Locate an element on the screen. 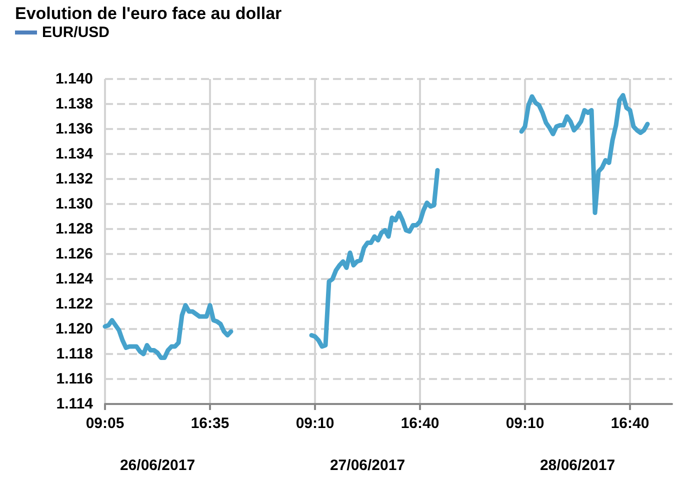 This screenshot has width=688, height=482. x-tick-label: 16:35 is located at coordinates (210, 423).